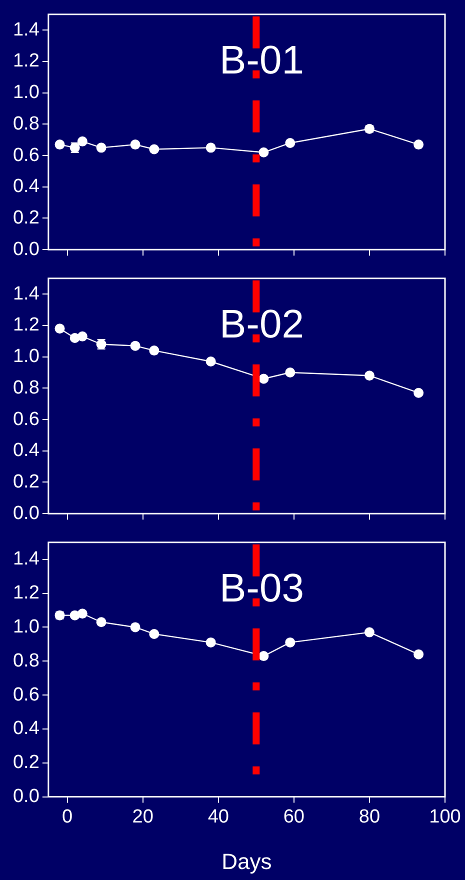 The image size is (465, 880). Describe the element at coordinates (67, 817) in the screenshot. I see `x-tick-label: 0` at that location.